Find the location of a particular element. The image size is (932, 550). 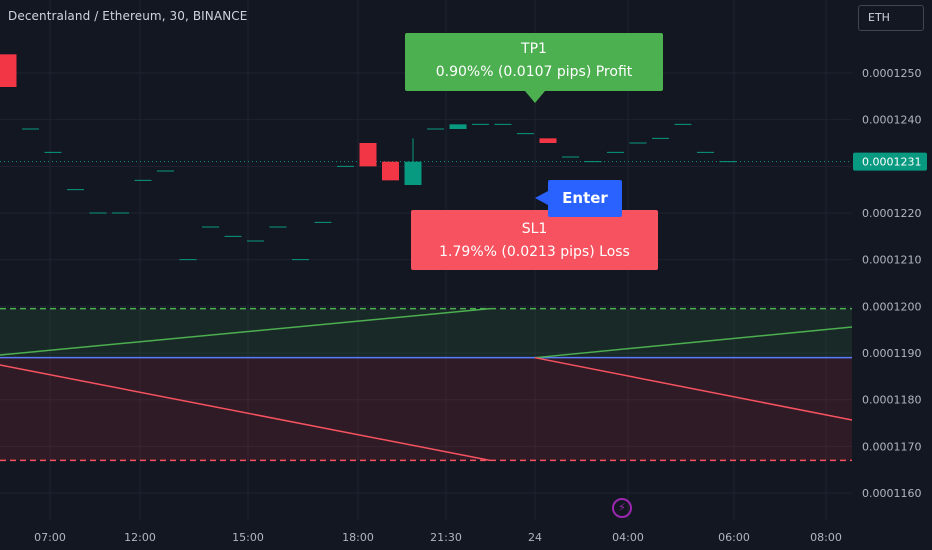

price-tick-label: 0.0001240 is located at coordinates (892, 120).